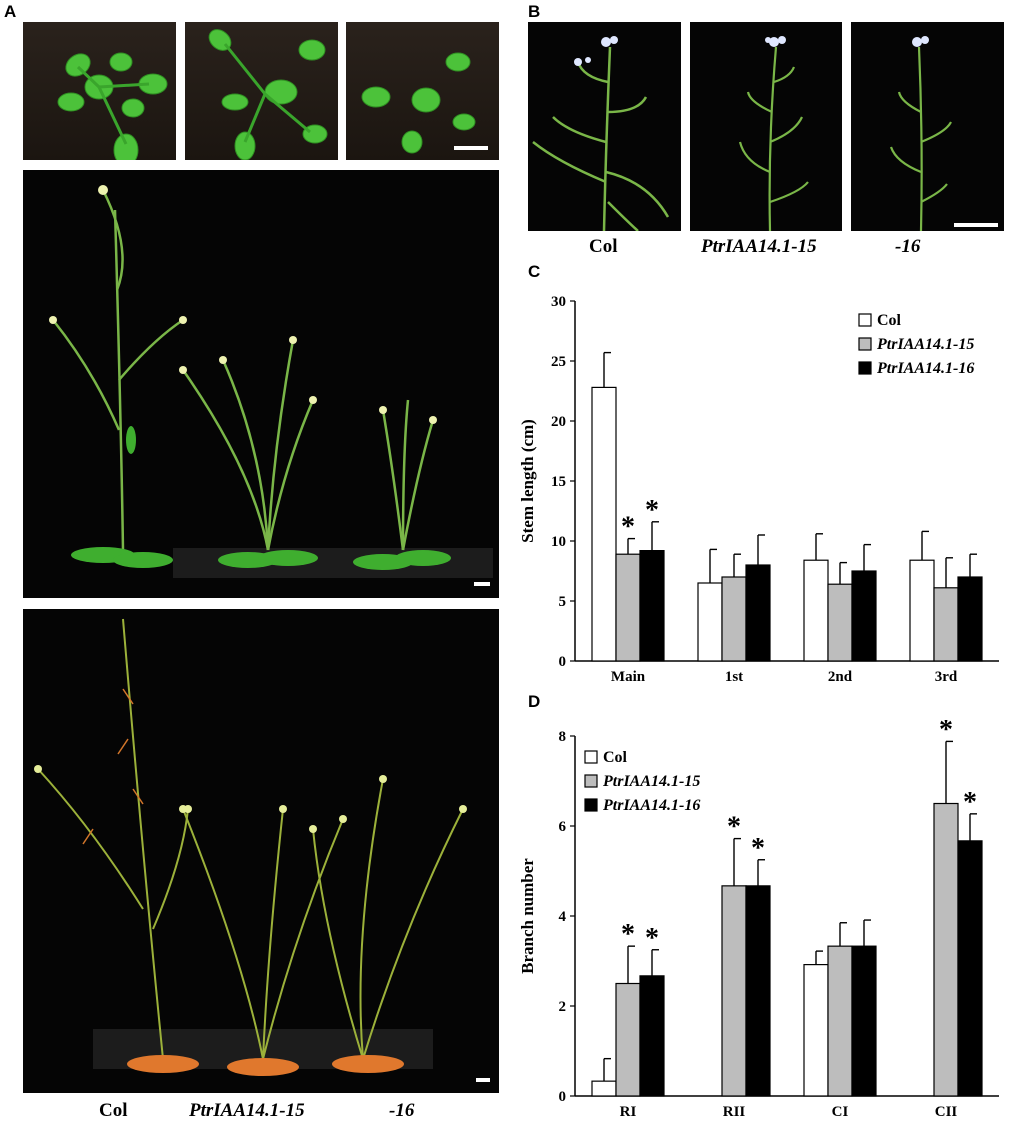 Image resolution: width=1011 pixels, height=1128 pixels. Describe the element at coordinates (558, 362) in the screenshot. I see `y-tick-label: 25` at that location.